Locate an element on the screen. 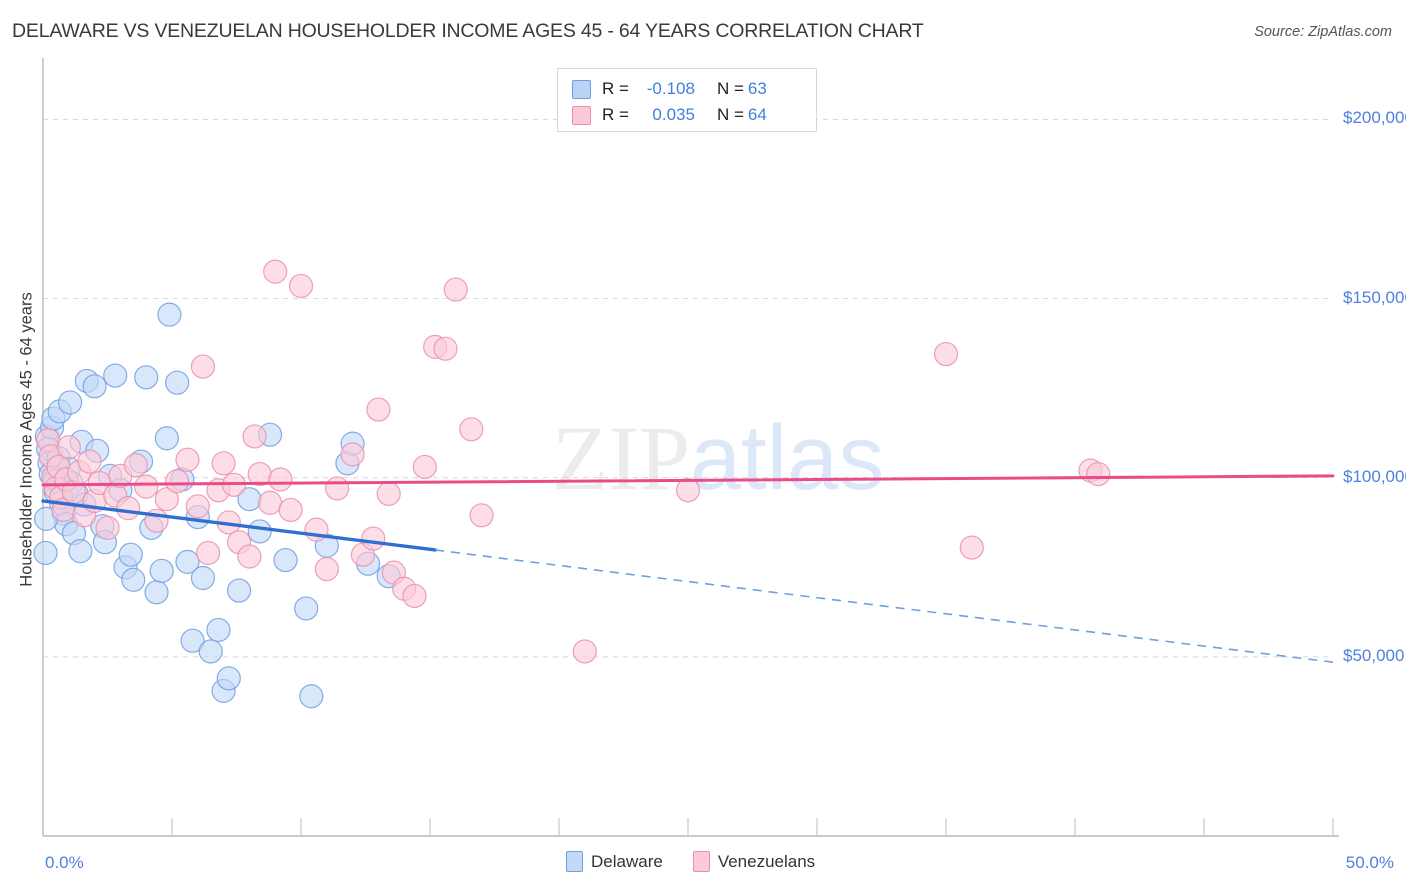  stats-n-value-venezuelans: 64 is located at coordinates (757, 114).